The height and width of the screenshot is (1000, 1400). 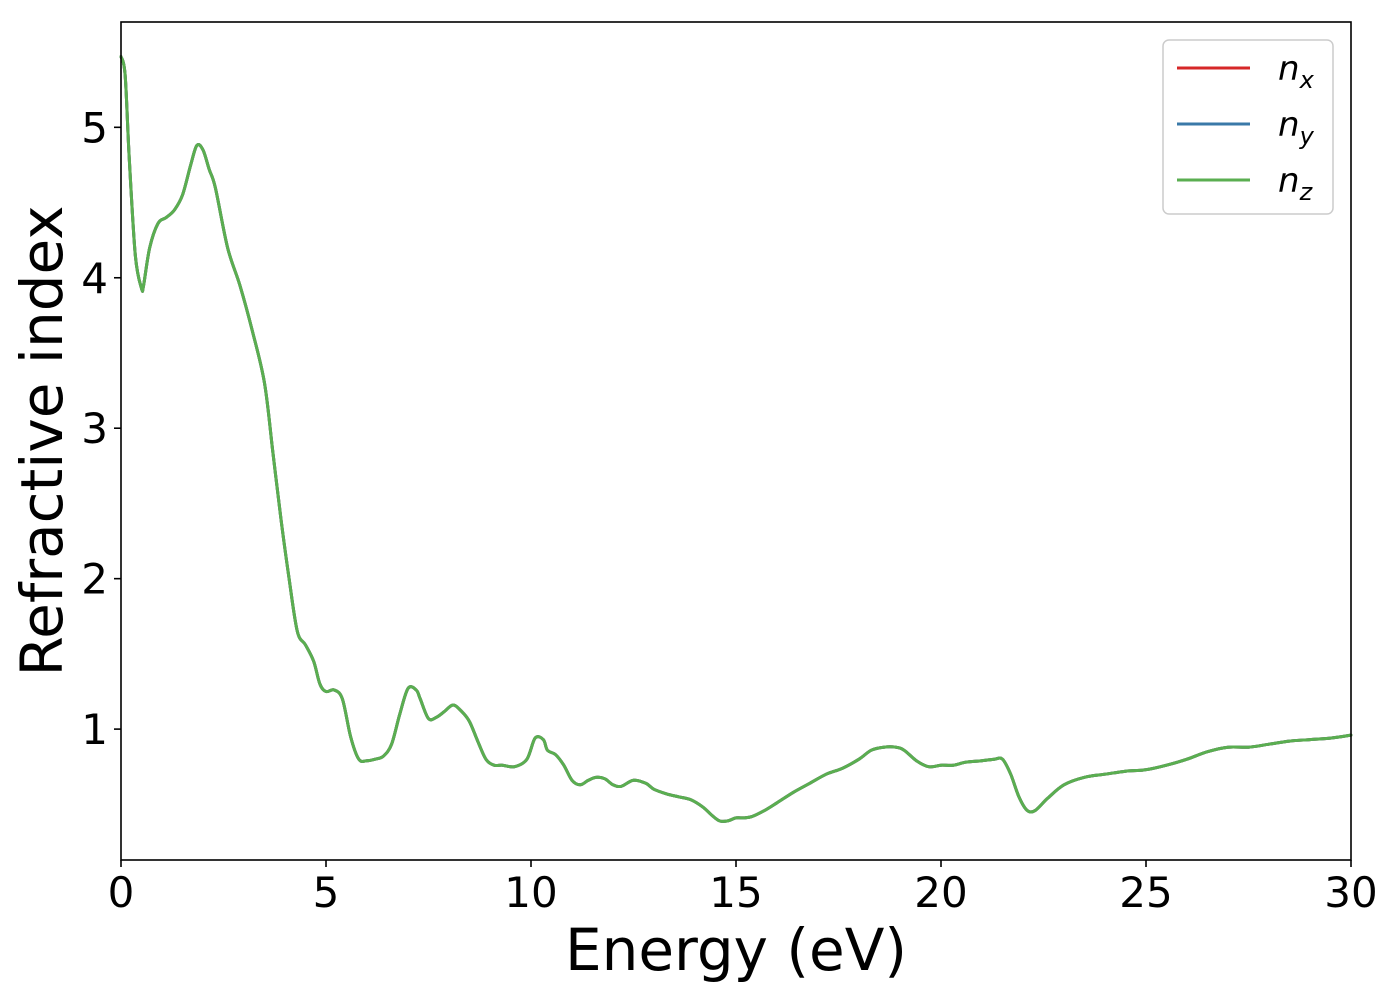 I want to click on legend-label-nx: nx, so click(x=1296, y=71).